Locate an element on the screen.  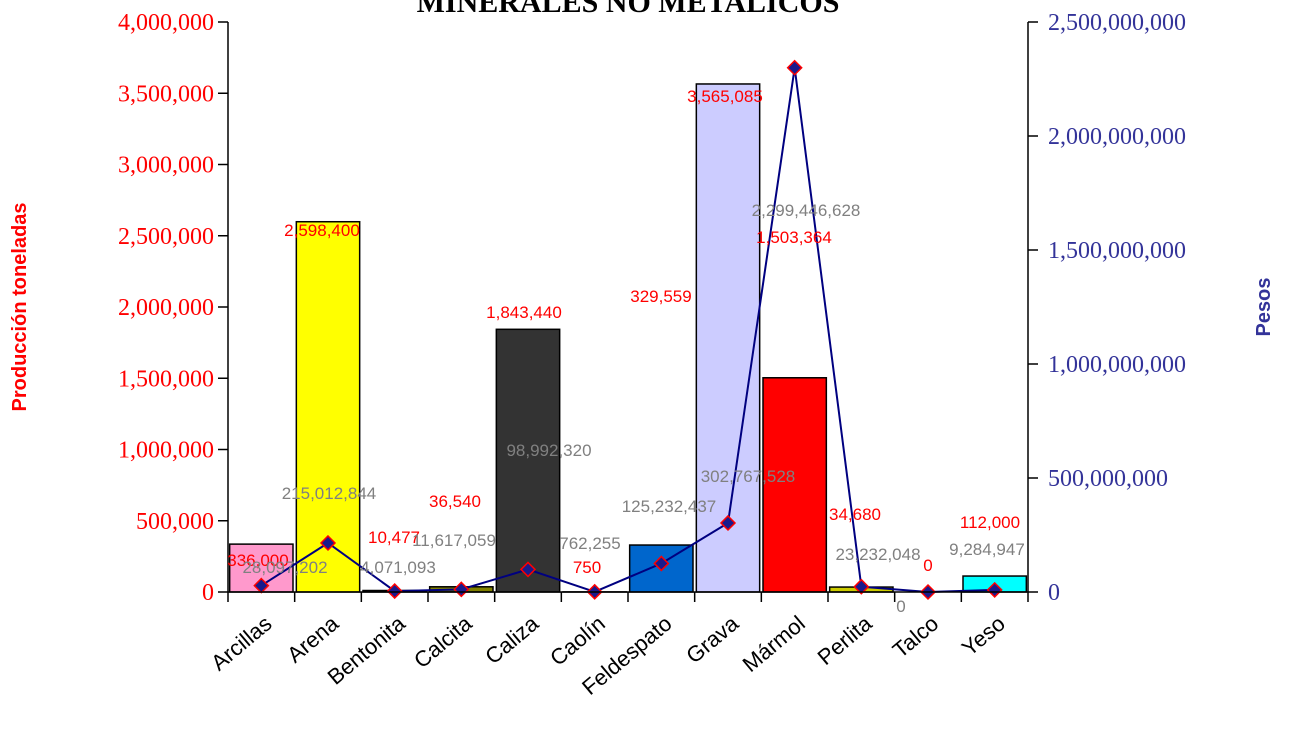
bar-value-label: 2,598,400 is located at coordinates (322, 230).